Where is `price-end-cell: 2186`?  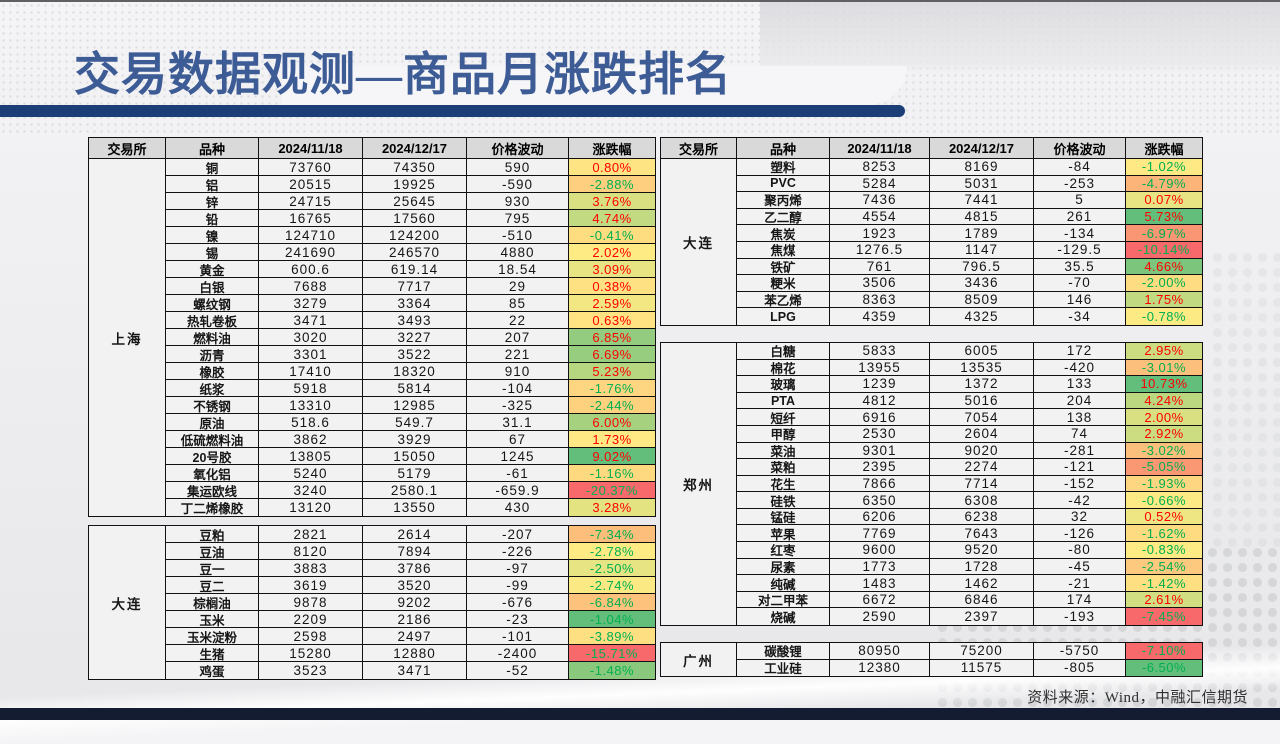 price-end-cell: 2186 is located at coordinates (415, 619).